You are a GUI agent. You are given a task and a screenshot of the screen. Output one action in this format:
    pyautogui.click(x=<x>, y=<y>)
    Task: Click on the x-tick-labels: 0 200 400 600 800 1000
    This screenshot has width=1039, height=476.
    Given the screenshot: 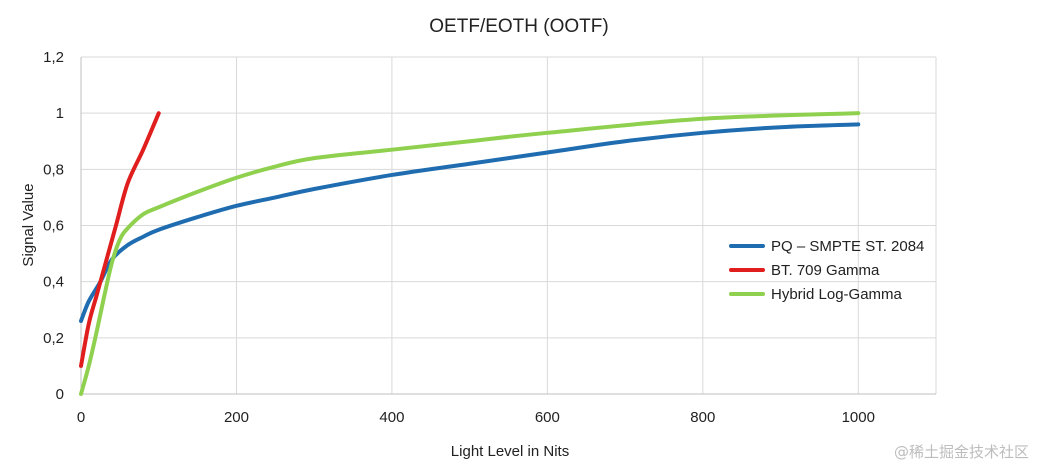 What is the action you would take?
    pyautogui.click(x=476, y=417)
    